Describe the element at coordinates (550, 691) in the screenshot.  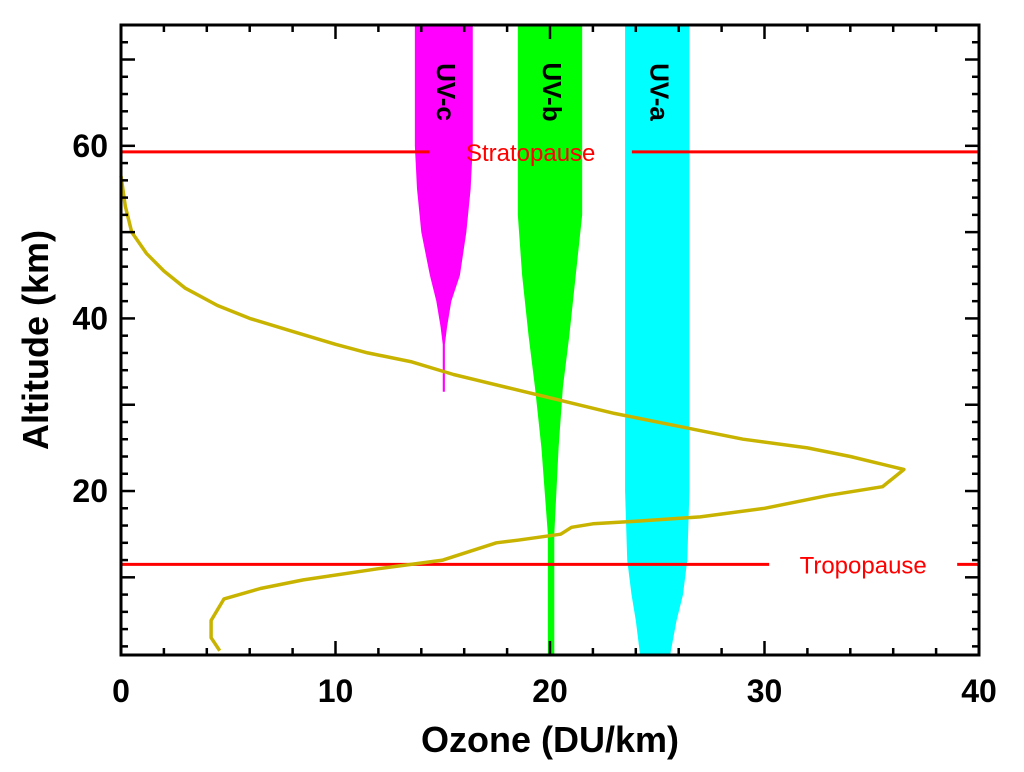
I see `x-tick-label: 20` at that location.